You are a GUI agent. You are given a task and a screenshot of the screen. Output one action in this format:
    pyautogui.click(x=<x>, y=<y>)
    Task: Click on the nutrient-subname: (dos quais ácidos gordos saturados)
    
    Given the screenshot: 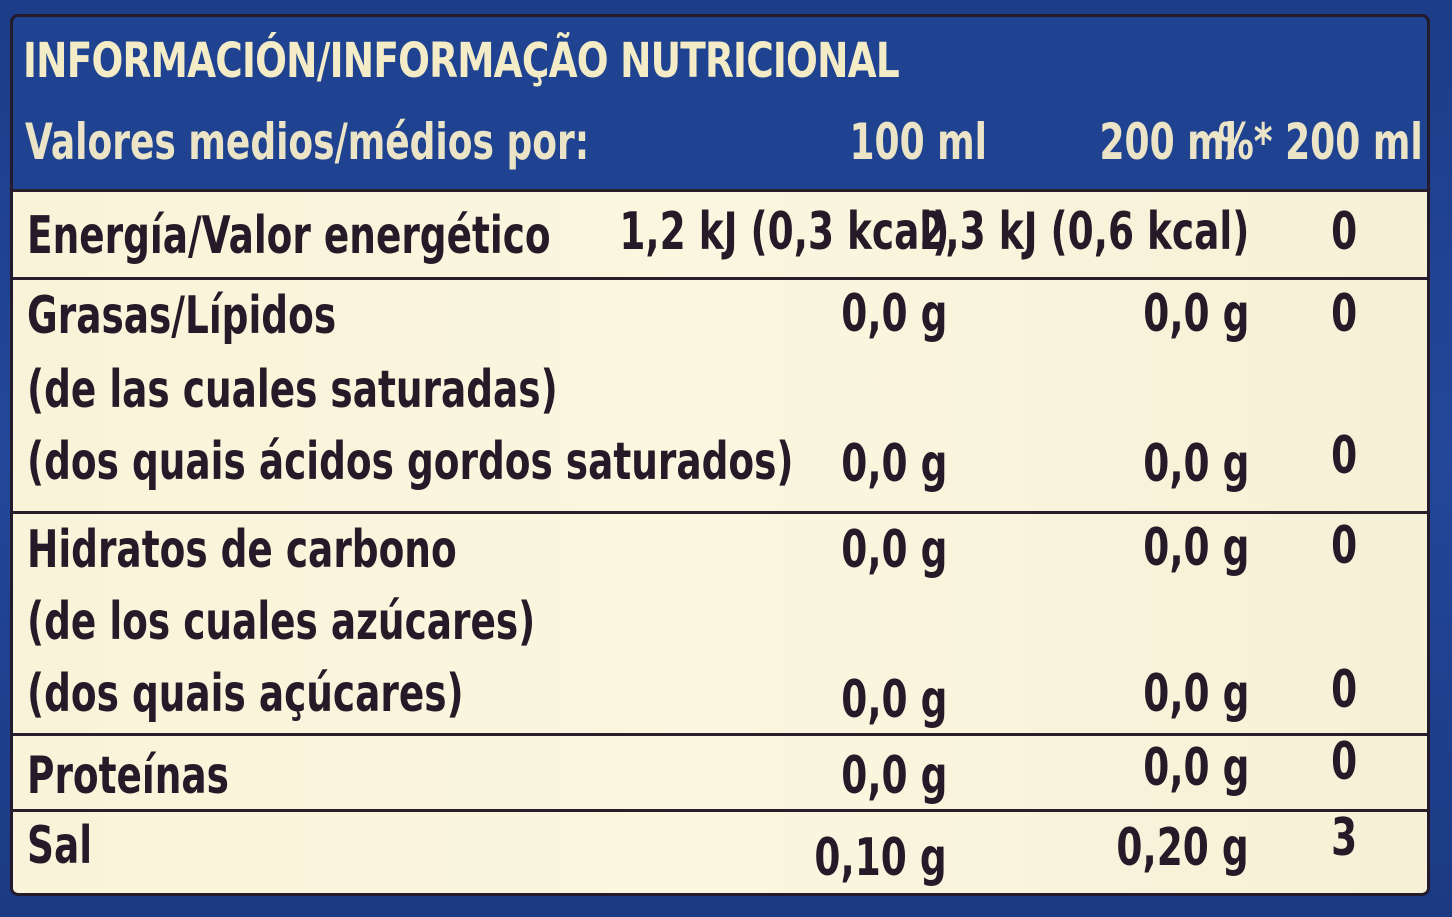 What is the action you would take?
    pyautogui.click(x=410, y=462)
    